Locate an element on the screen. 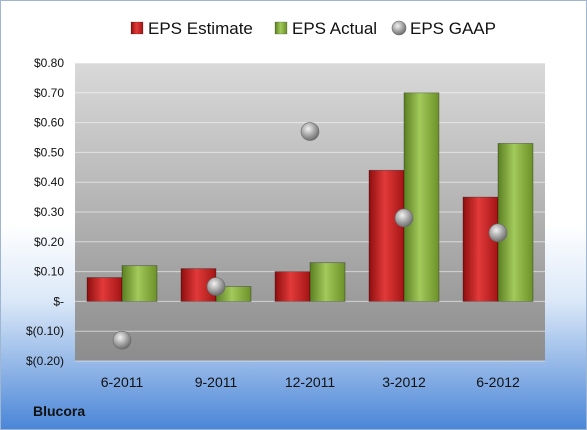  y-tick-label: $0.50 is located at coordinates (49, 152).